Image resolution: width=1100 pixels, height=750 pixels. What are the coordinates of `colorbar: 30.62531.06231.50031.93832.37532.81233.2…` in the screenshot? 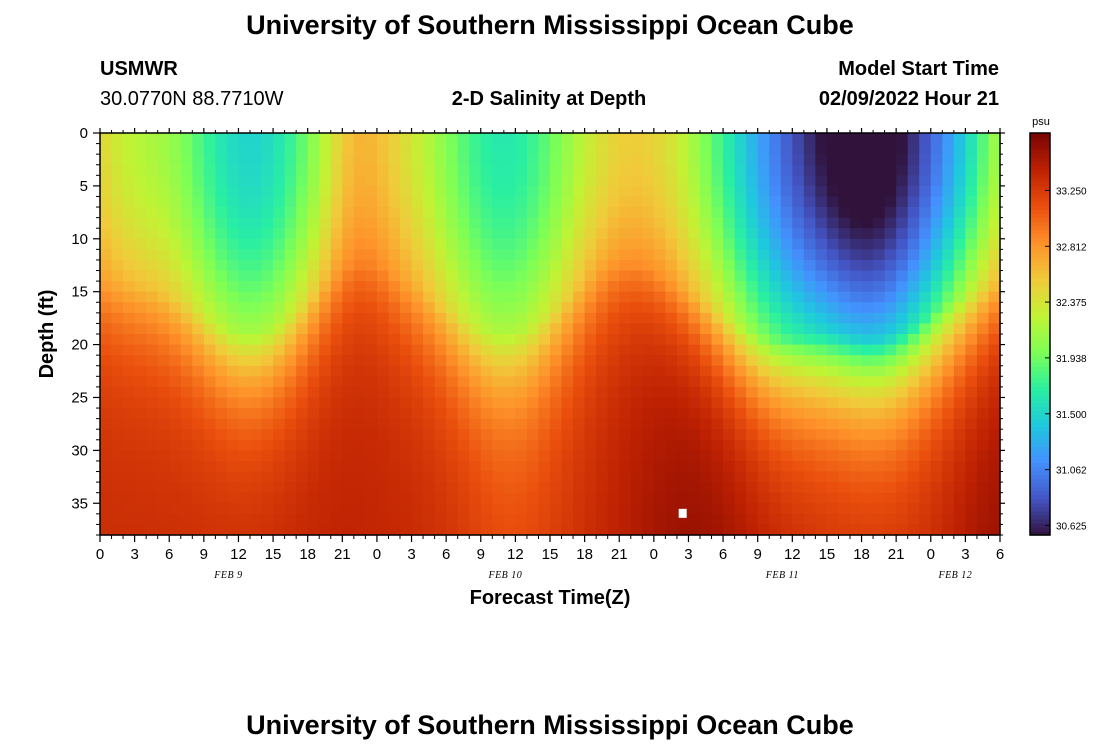 It's located at (1058, 334).